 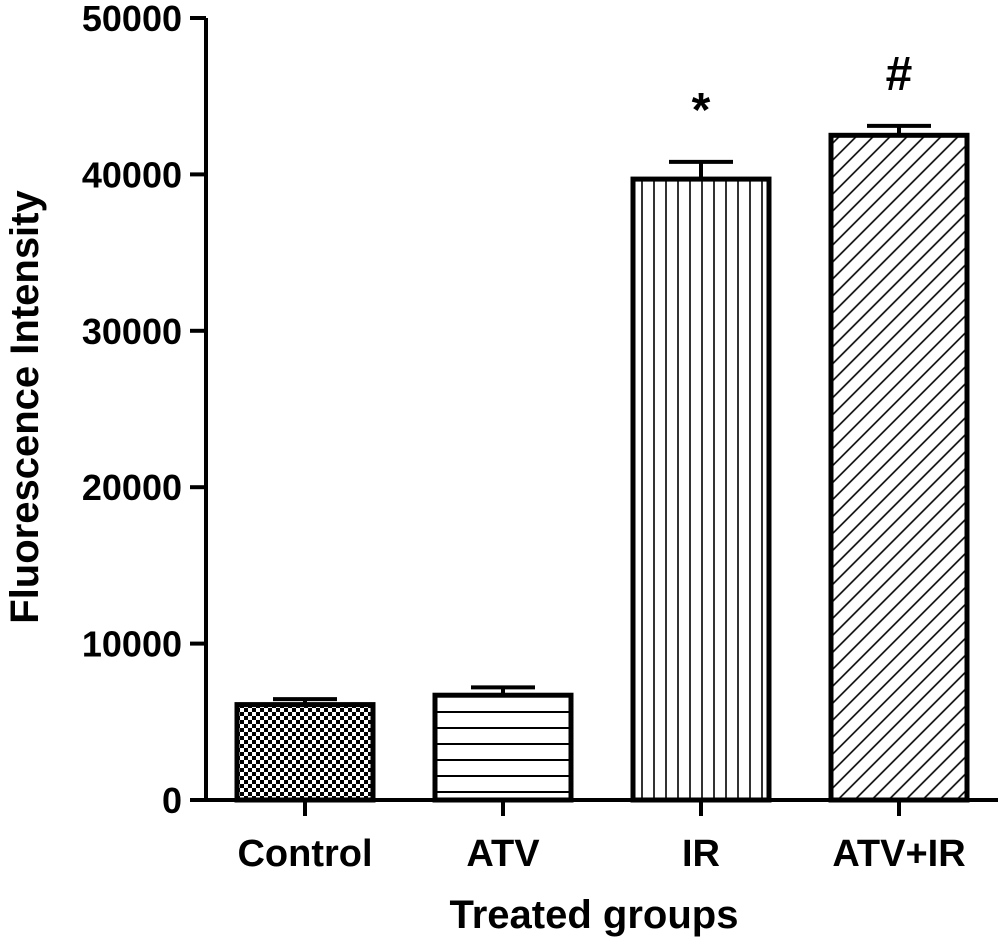 I want to click on y-tick-label: 20000, so click(x=132, y=487).